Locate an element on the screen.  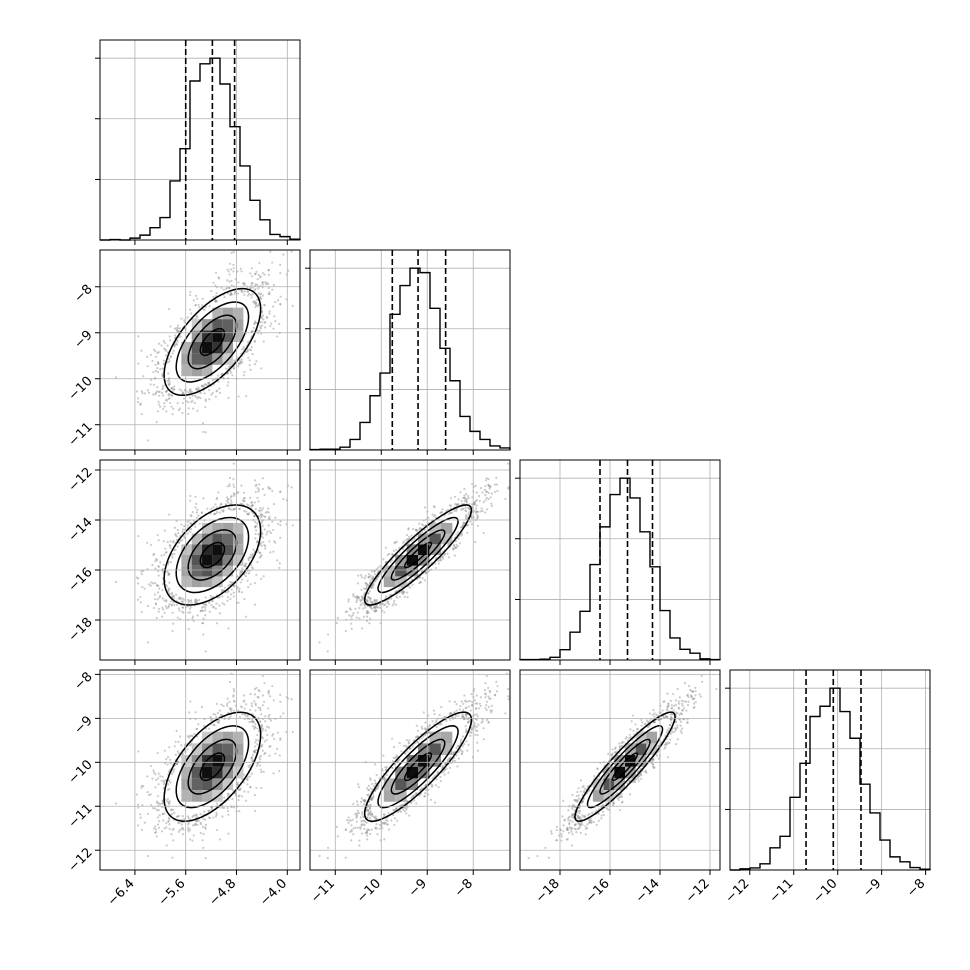
sample-point-2-0-2011 is located at coordinates (251, 567).